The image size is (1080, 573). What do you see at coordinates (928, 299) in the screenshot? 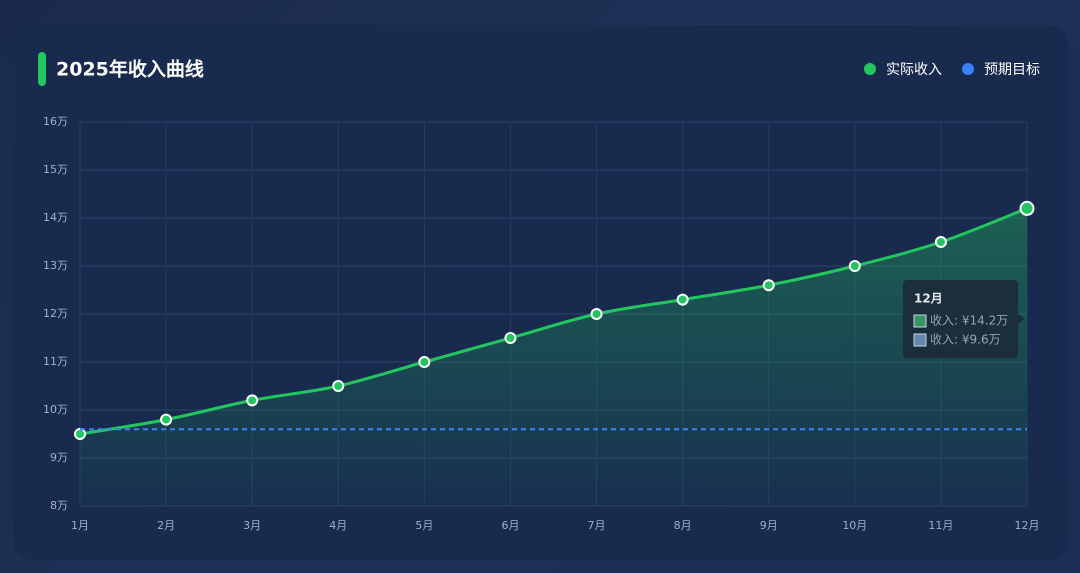
I see `tooltip-title: 12月` at bounding box center [928, 299].